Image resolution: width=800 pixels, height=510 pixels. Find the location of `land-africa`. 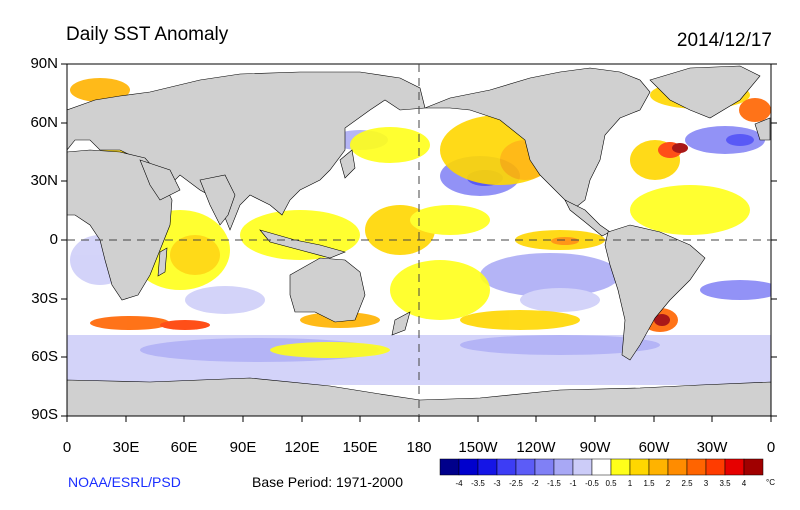

land-africa is located at coordinates (120, 225).